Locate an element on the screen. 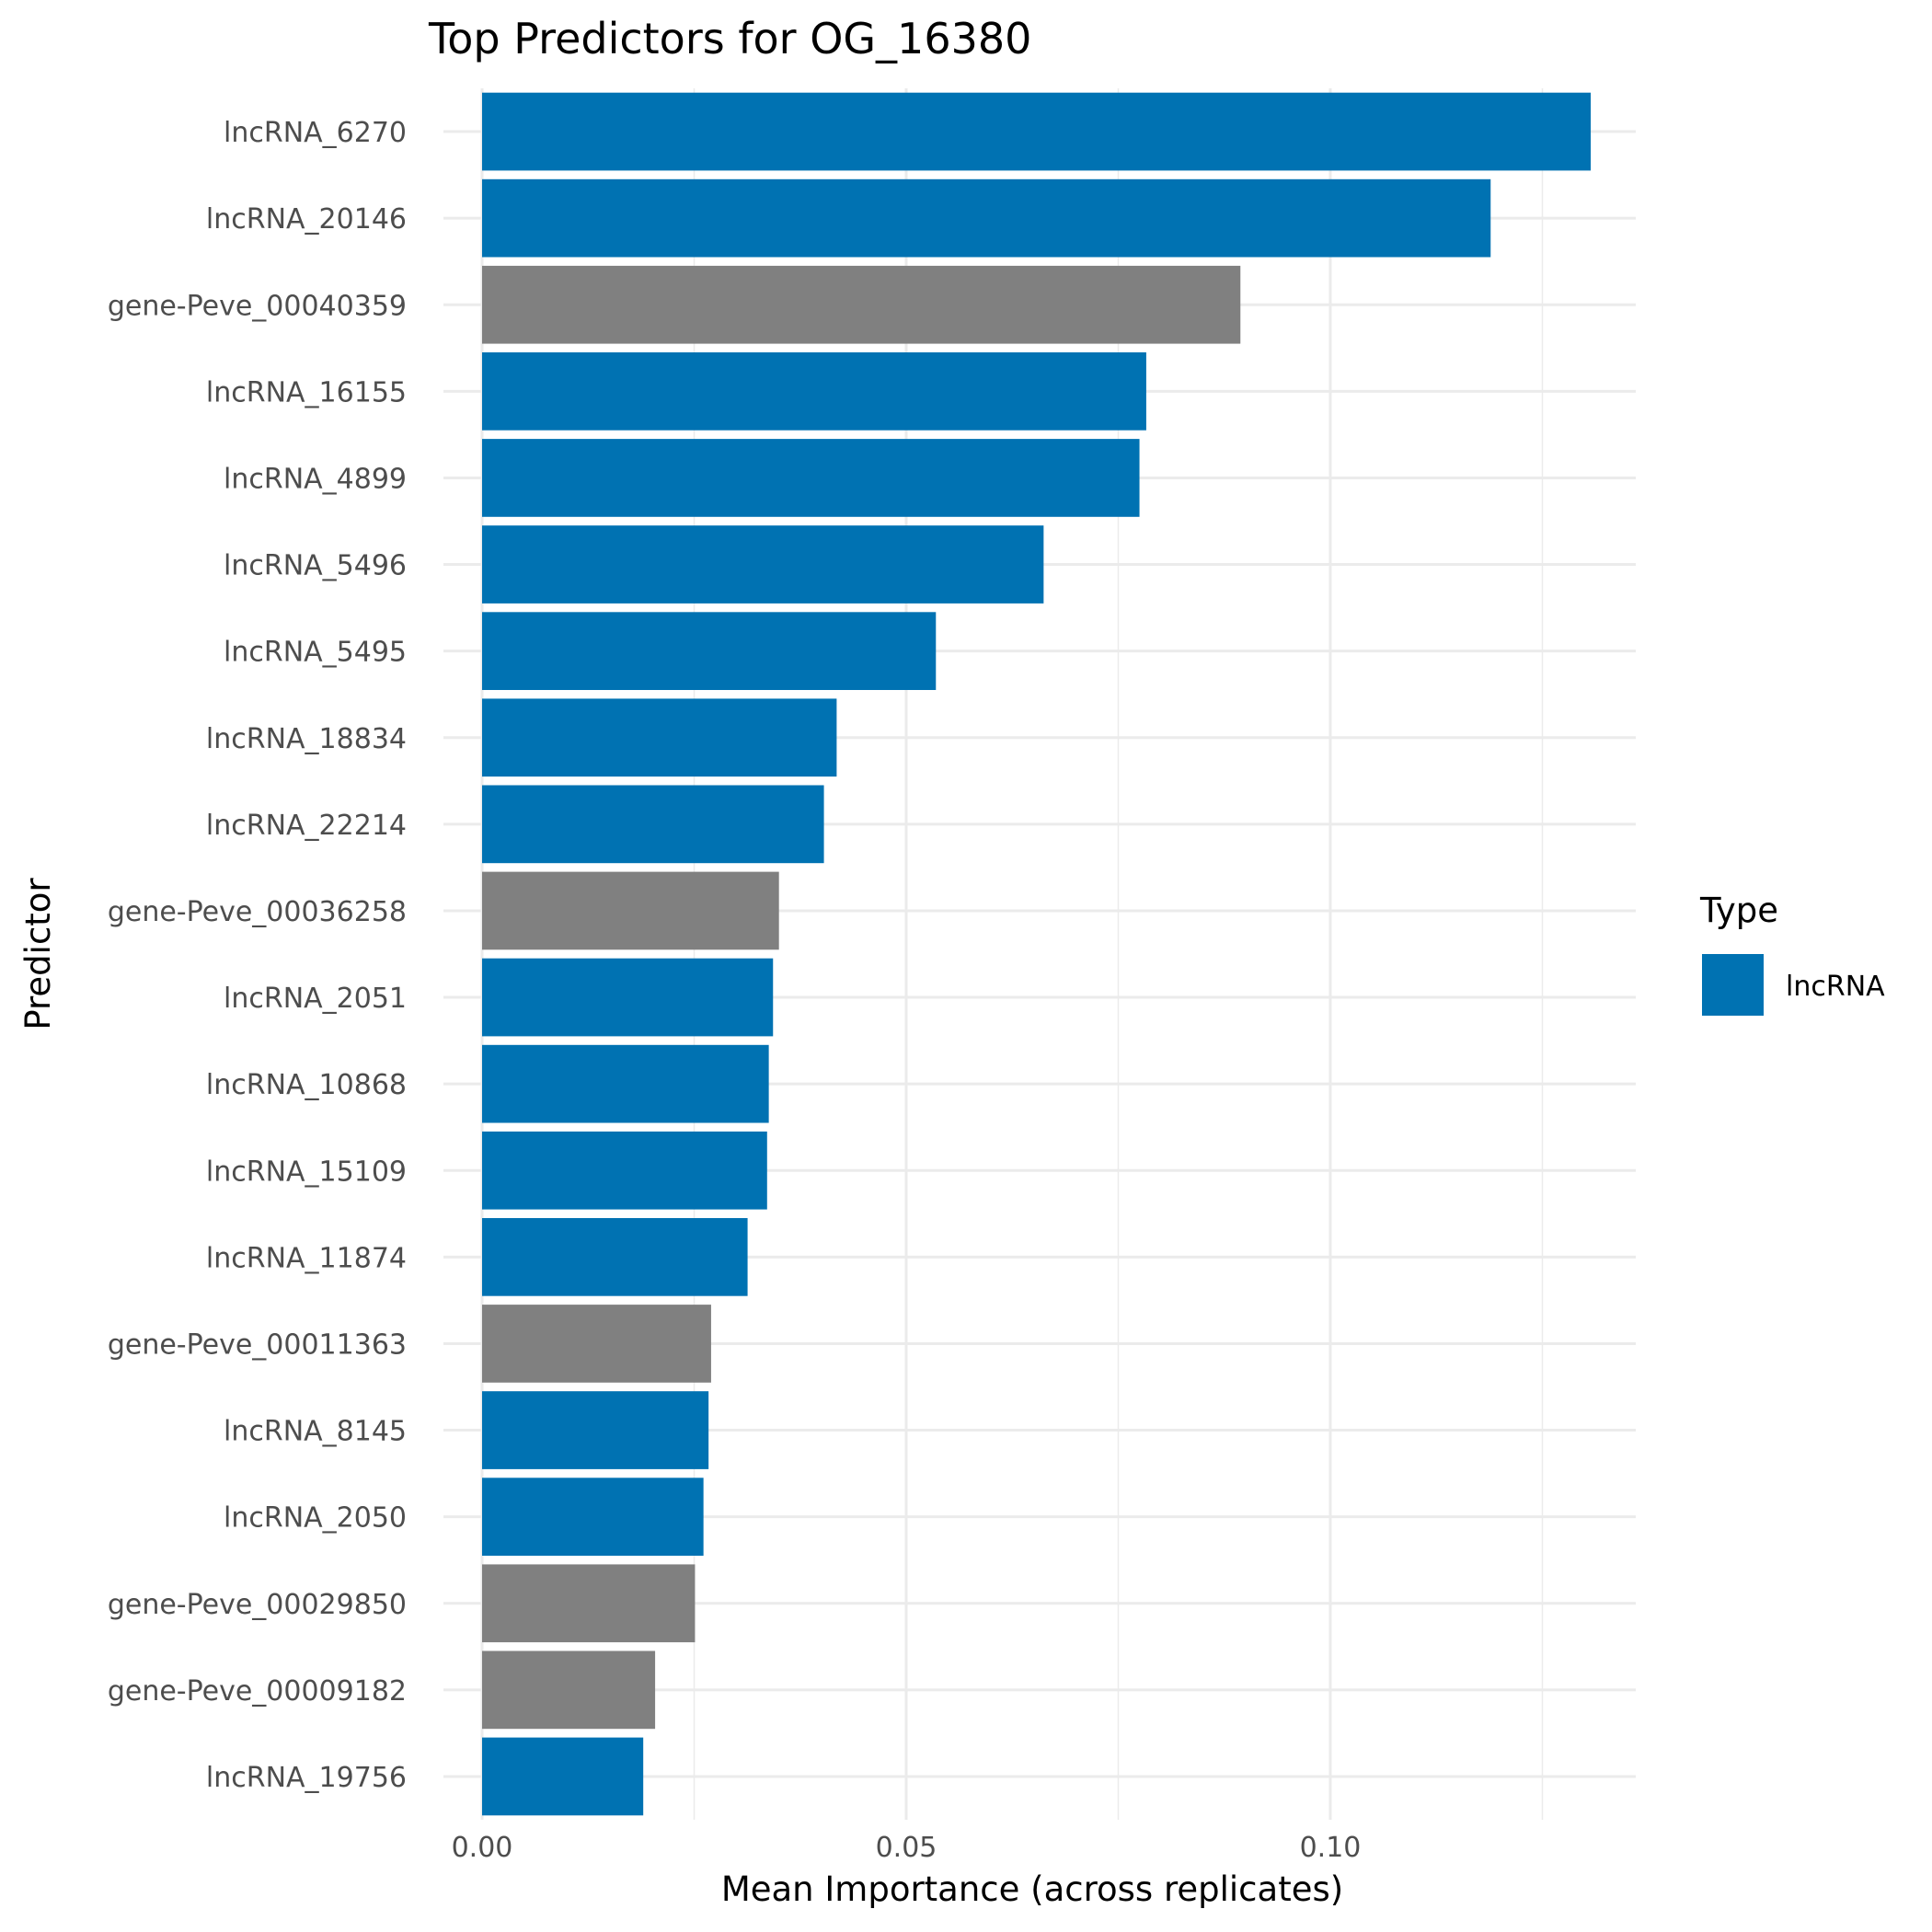 Image resolution: width=1932 pixels, height=1932 pixels. y-tick-label: lncRNA_18834 is located at coordinates (306, 739).